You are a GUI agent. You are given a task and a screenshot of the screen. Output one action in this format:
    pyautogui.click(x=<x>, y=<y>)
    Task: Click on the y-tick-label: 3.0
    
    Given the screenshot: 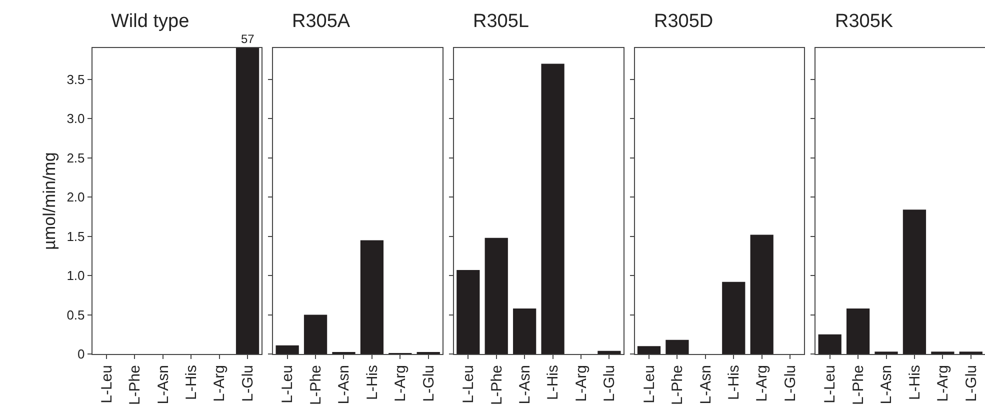 What is the action you would take?
    pyautogui.click(x=75, y=118)
    